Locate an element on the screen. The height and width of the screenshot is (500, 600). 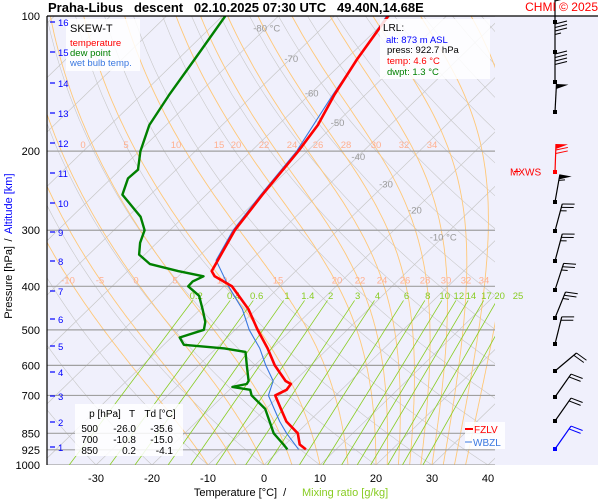
table-cell: -35.6 is located at coordinates (161, 429).